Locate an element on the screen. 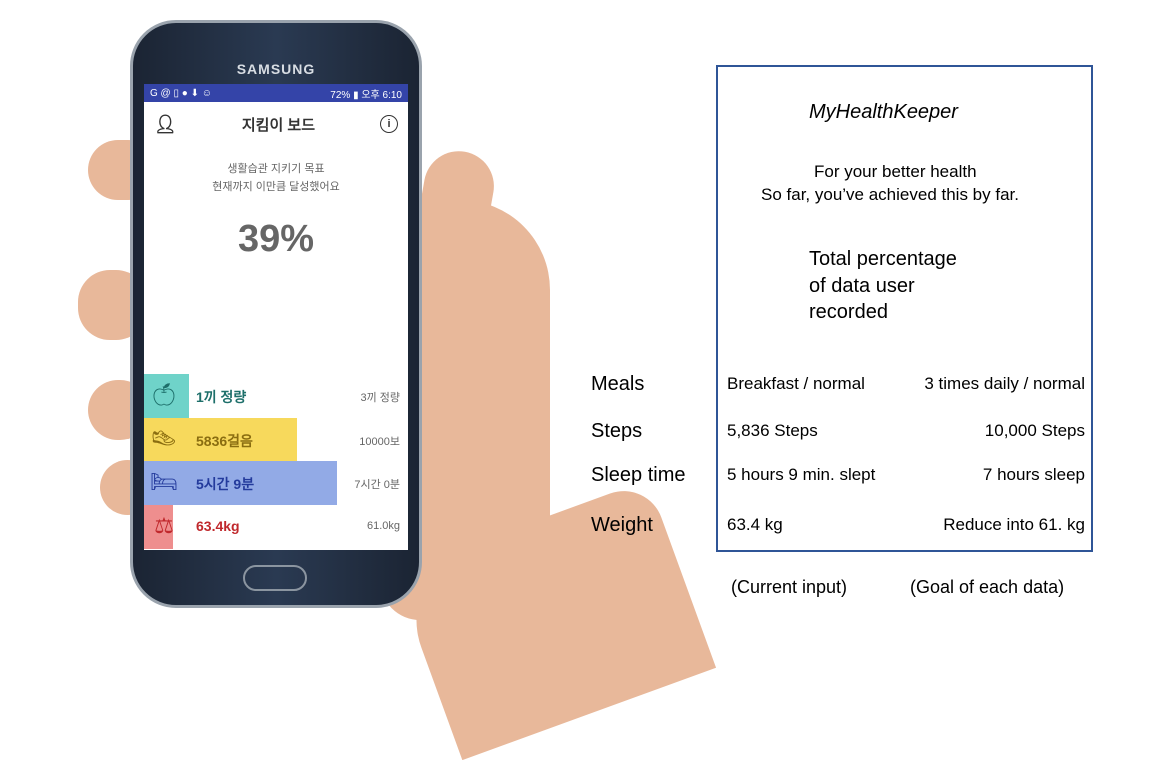 The width and height of the screenshot is (1169, 760). row-goal: 3 times daily / normal is located at coordinates (1004, 383).